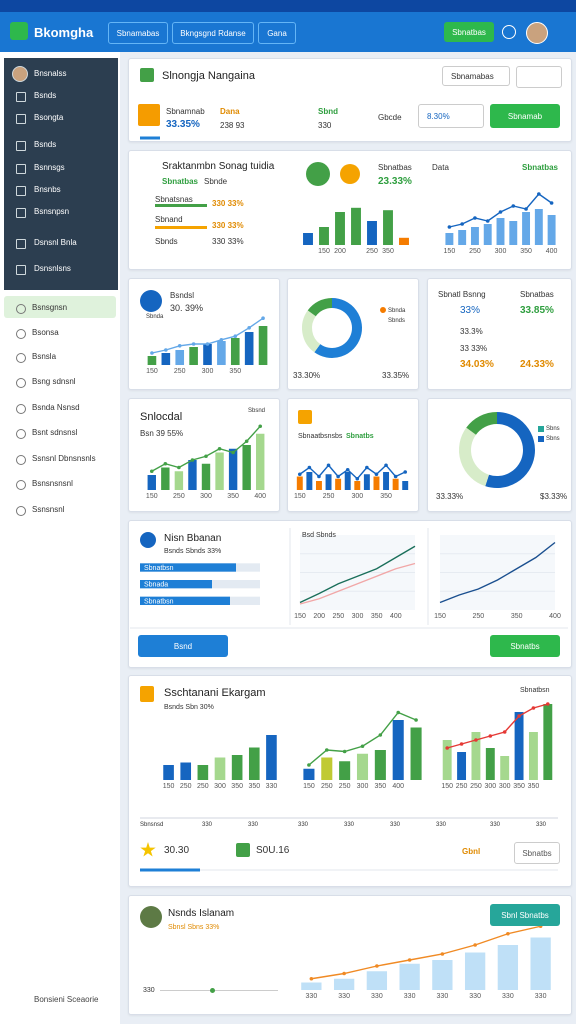  Describe the element at coordinates (555, 616) in the screenshot. I see `x-tick-label: 400` at that location.